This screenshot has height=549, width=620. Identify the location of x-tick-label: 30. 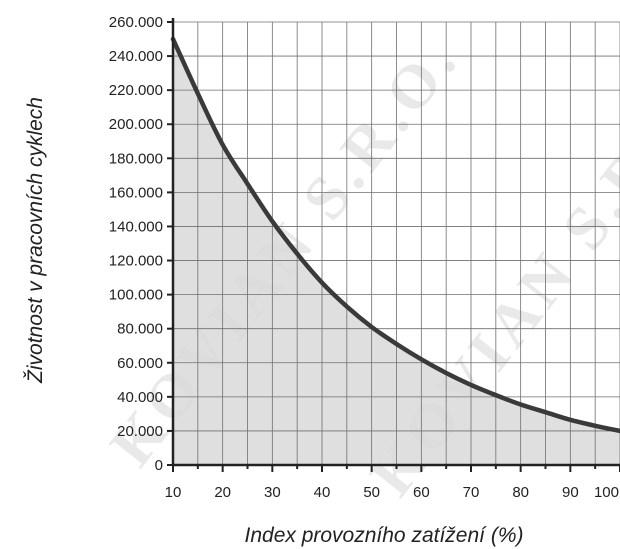
(272, 492).